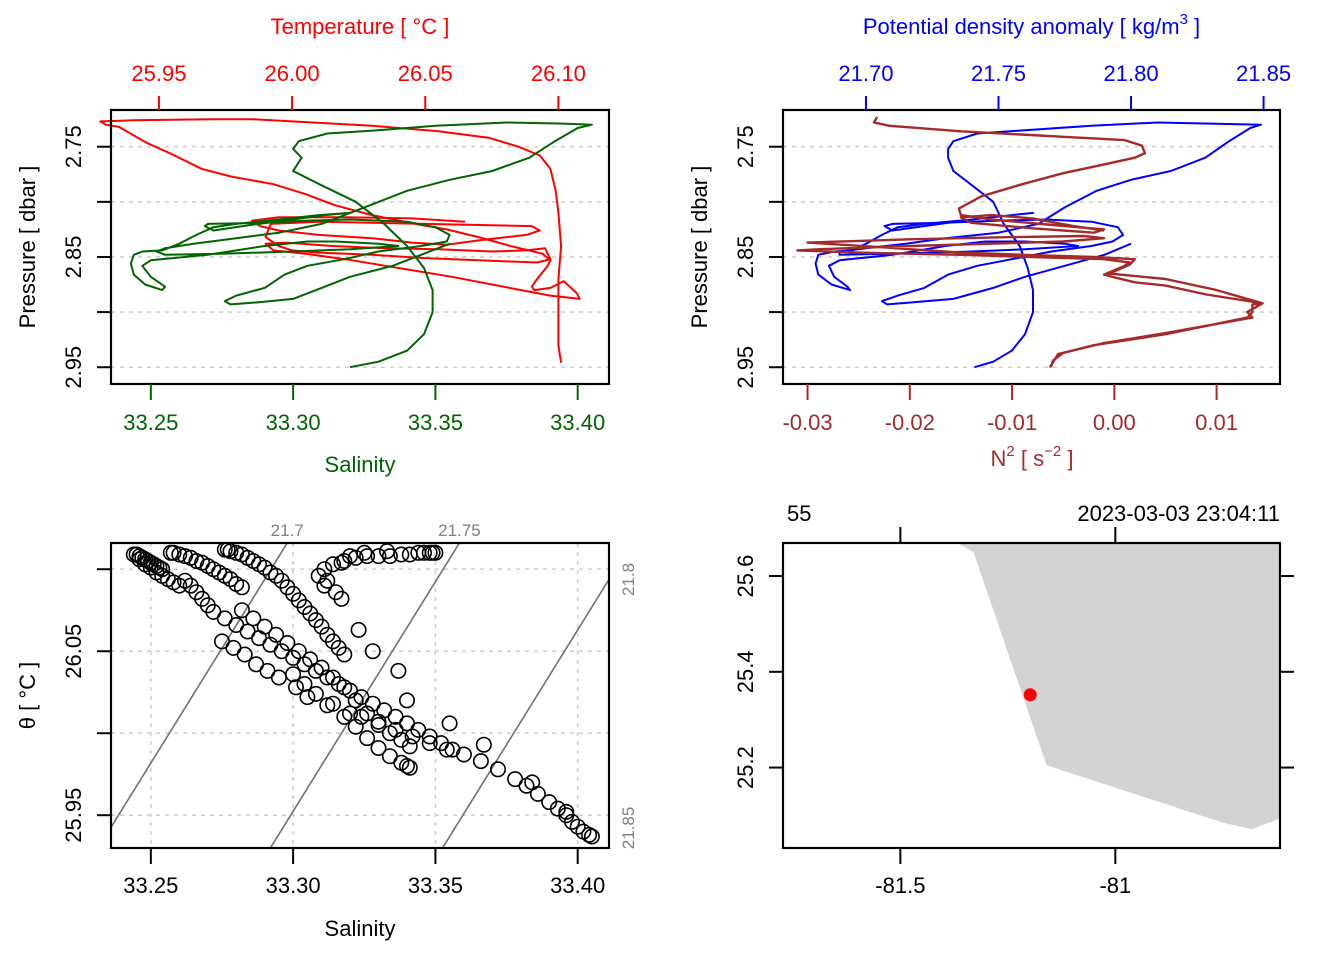 This screenshot has height=960, width=1344. What do you see at coordinates (27, 695) in the screenshot?
I see `axis-title-theta: θ [ °C ]` at bounding box center [27, 695].